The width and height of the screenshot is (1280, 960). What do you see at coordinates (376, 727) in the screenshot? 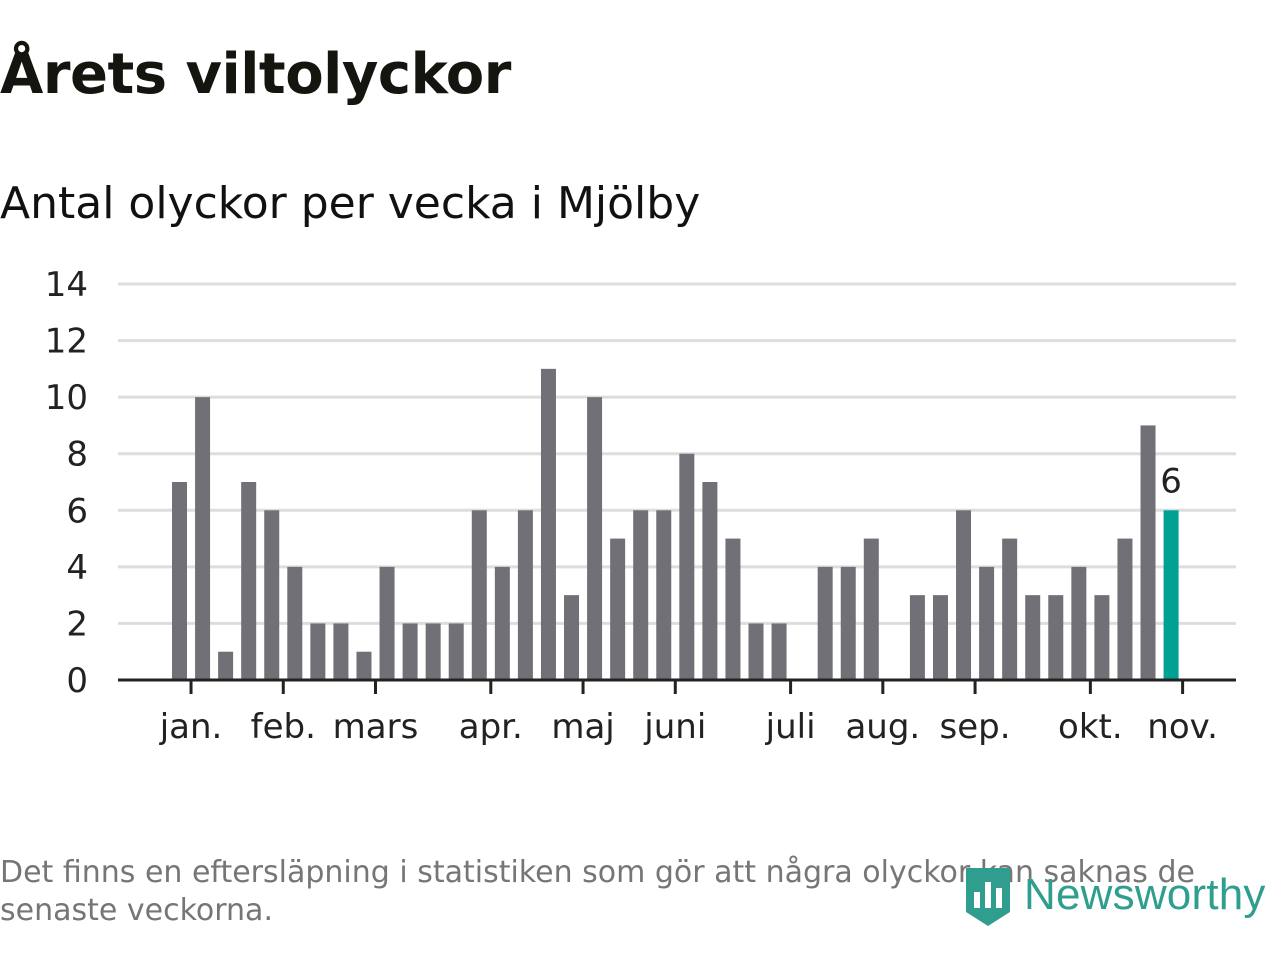
I see `x-tick-label: mars` at bounding box center [376, 727].